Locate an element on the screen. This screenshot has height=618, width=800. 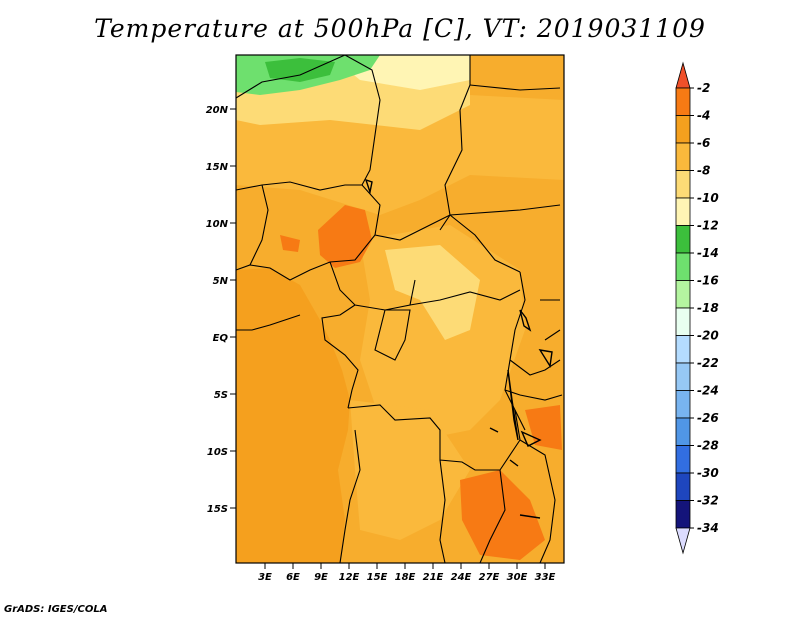
colorbar-label: -12 is located at coordinates (708, 226).